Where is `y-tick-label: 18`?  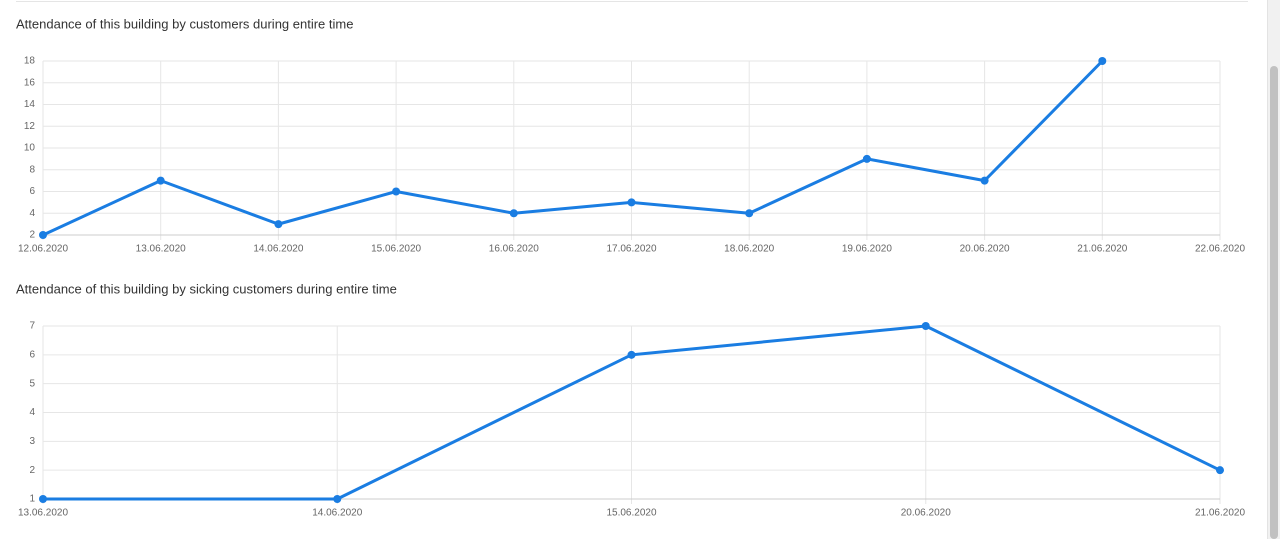 y-tick-label: 18 is located at coordinates (30, 61).